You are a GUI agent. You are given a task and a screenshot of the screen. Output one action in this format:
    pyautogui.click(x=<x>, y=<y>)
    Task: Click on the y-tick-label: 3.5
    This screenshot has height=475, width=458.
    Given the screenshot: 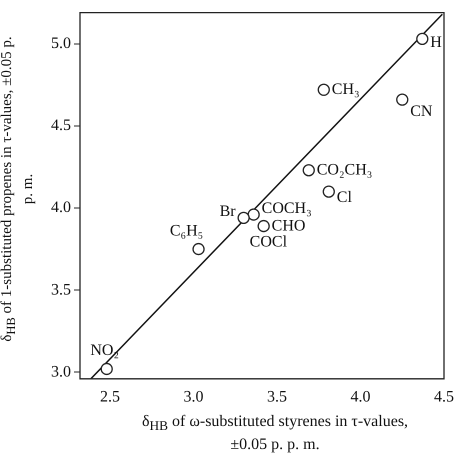 What is the action you would take?
    pyautogui.click(x=61, y=289)
    